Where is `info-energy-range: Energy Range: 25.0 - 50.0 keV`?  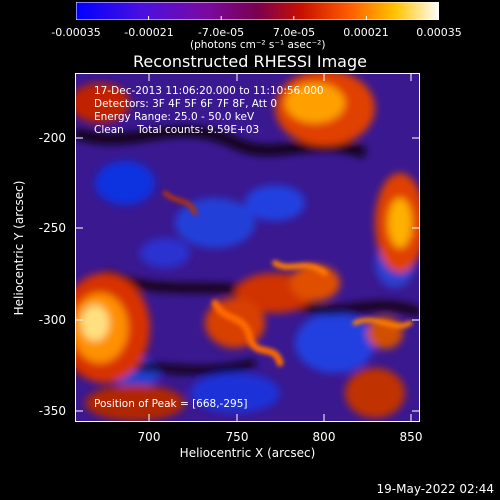
info-energy-range: Energy Range: 25.0 - 50.0 keV is located at coordinates (174, 117).